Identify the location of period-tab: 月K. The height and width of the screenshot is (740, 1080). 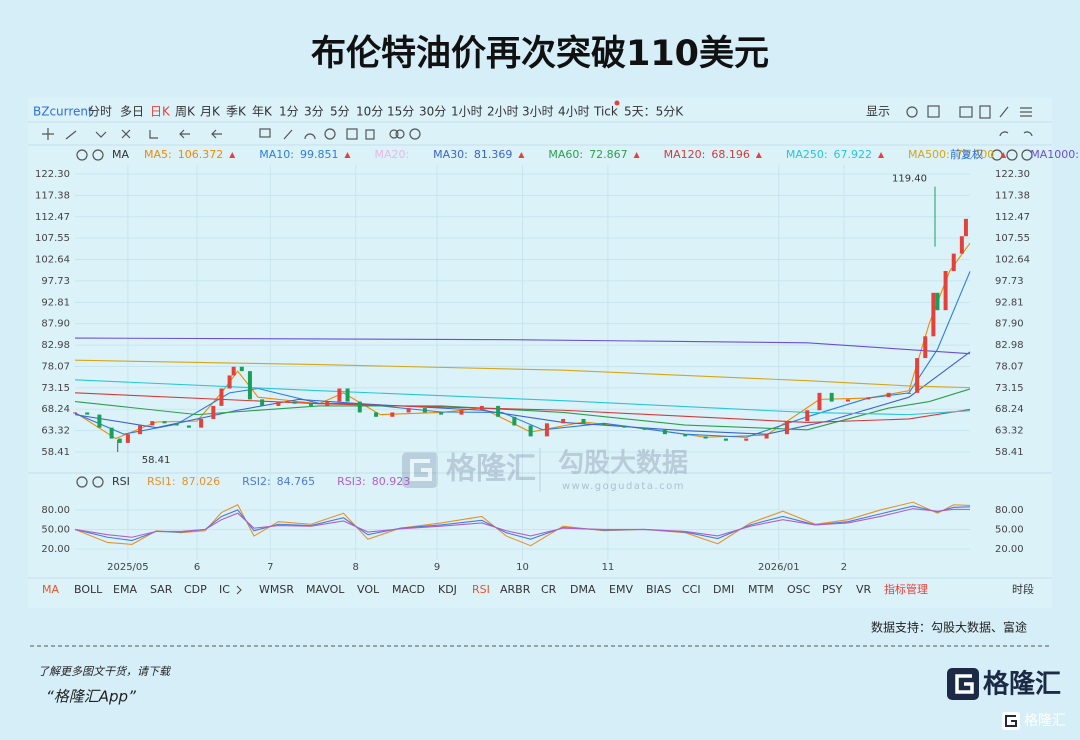
(210, 112).